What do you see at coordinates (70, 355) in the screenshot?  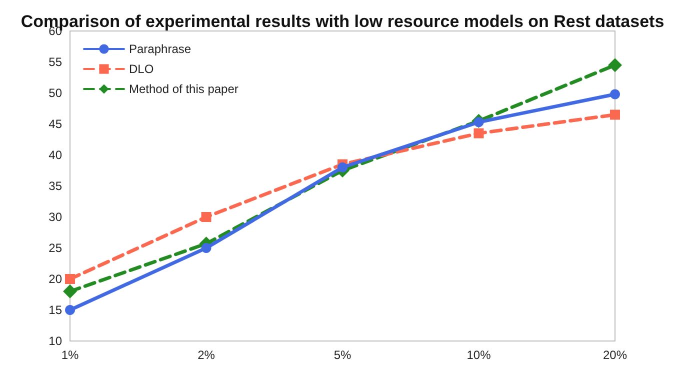 I see `x-tick-label: 1%` at bounding box center [70, 355].